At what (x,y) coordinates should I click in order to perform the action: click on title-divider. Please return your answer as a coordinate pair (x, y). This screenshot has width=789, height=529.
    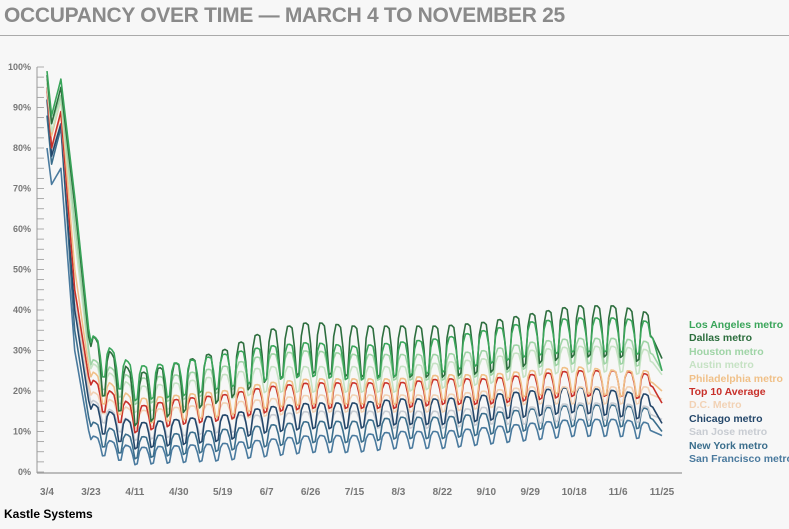
    Looking at the image, I should click on (394, 35).